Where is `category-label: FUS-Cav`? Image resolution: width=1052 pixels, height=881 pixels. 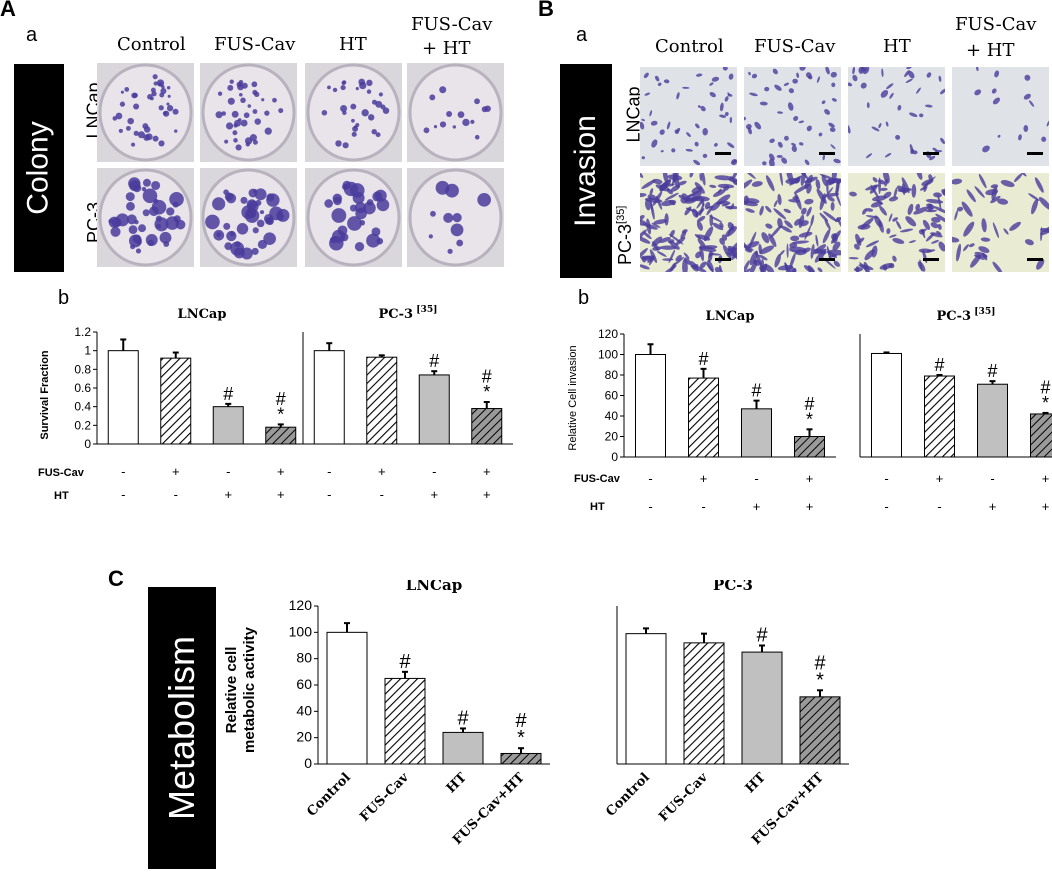
category-label: FUS-Cav is located at coordinates (683, 797).